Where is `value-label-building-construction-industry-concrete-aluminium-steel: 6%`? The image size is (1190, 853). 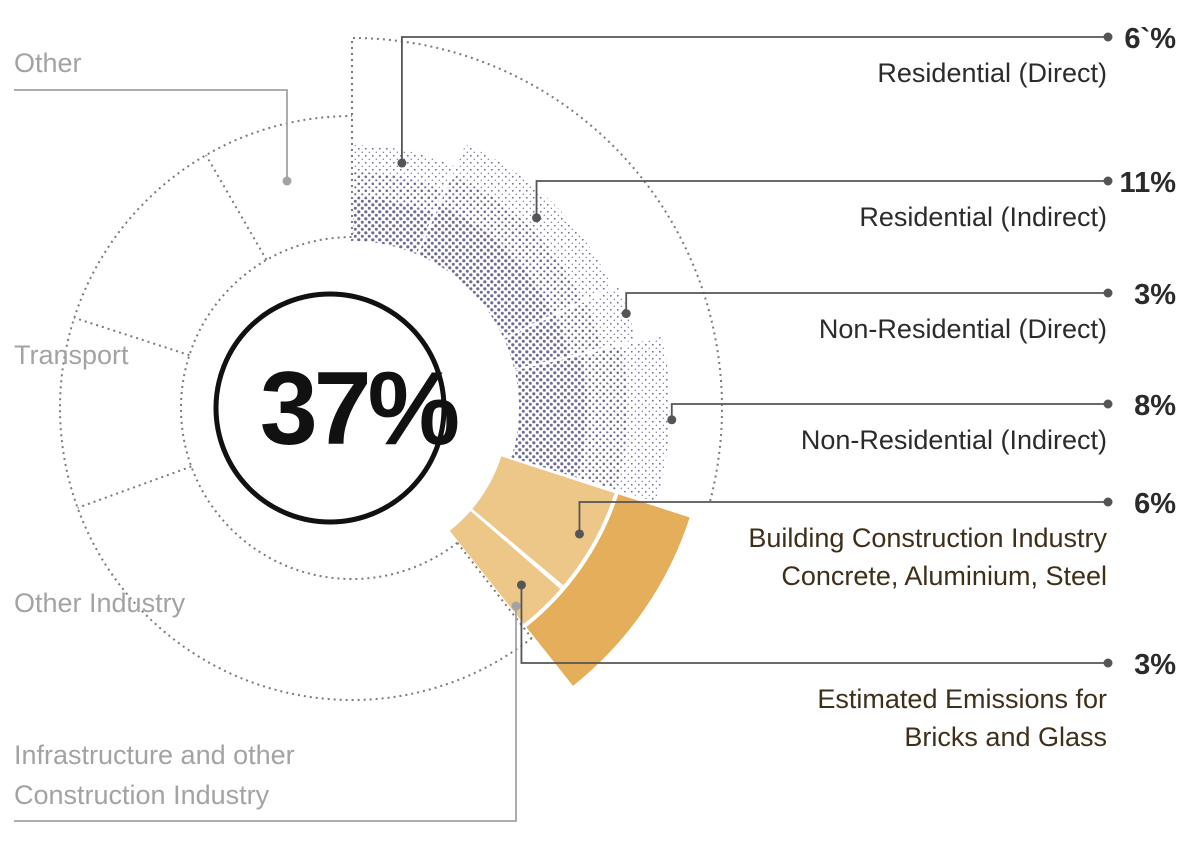 value-label-building-construction-industry-concrete-aluminium-steel: 6% is located at coordinates (1155, 504).